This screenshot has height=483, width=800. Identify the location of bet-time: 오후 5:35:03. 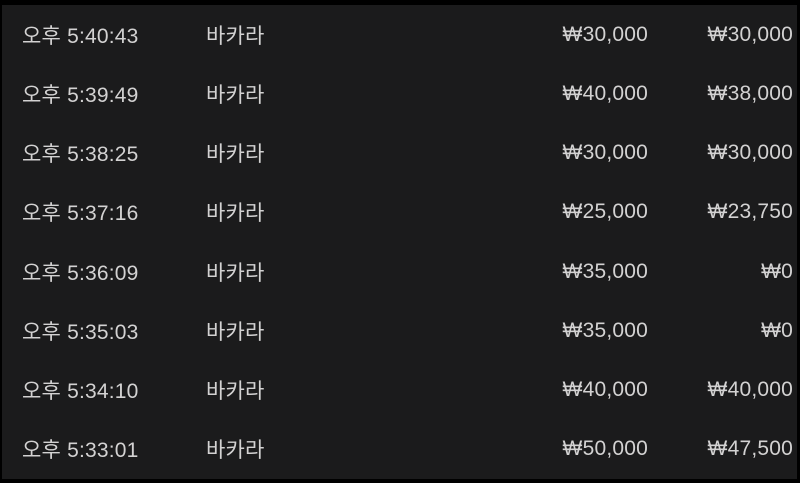
(80, 332).